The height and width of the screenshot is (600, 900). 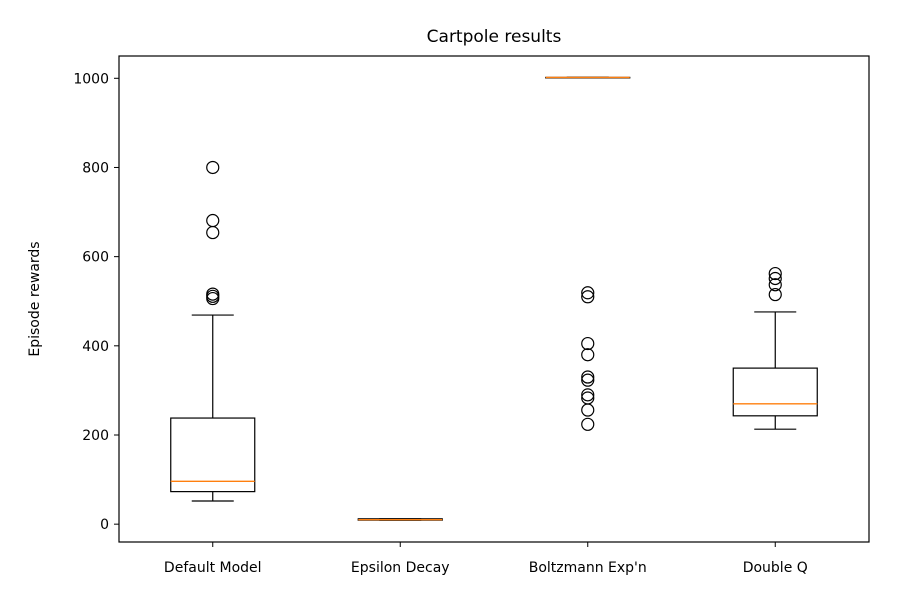 I want to click on y-tick-label: 400, so click(x=95, y=347).